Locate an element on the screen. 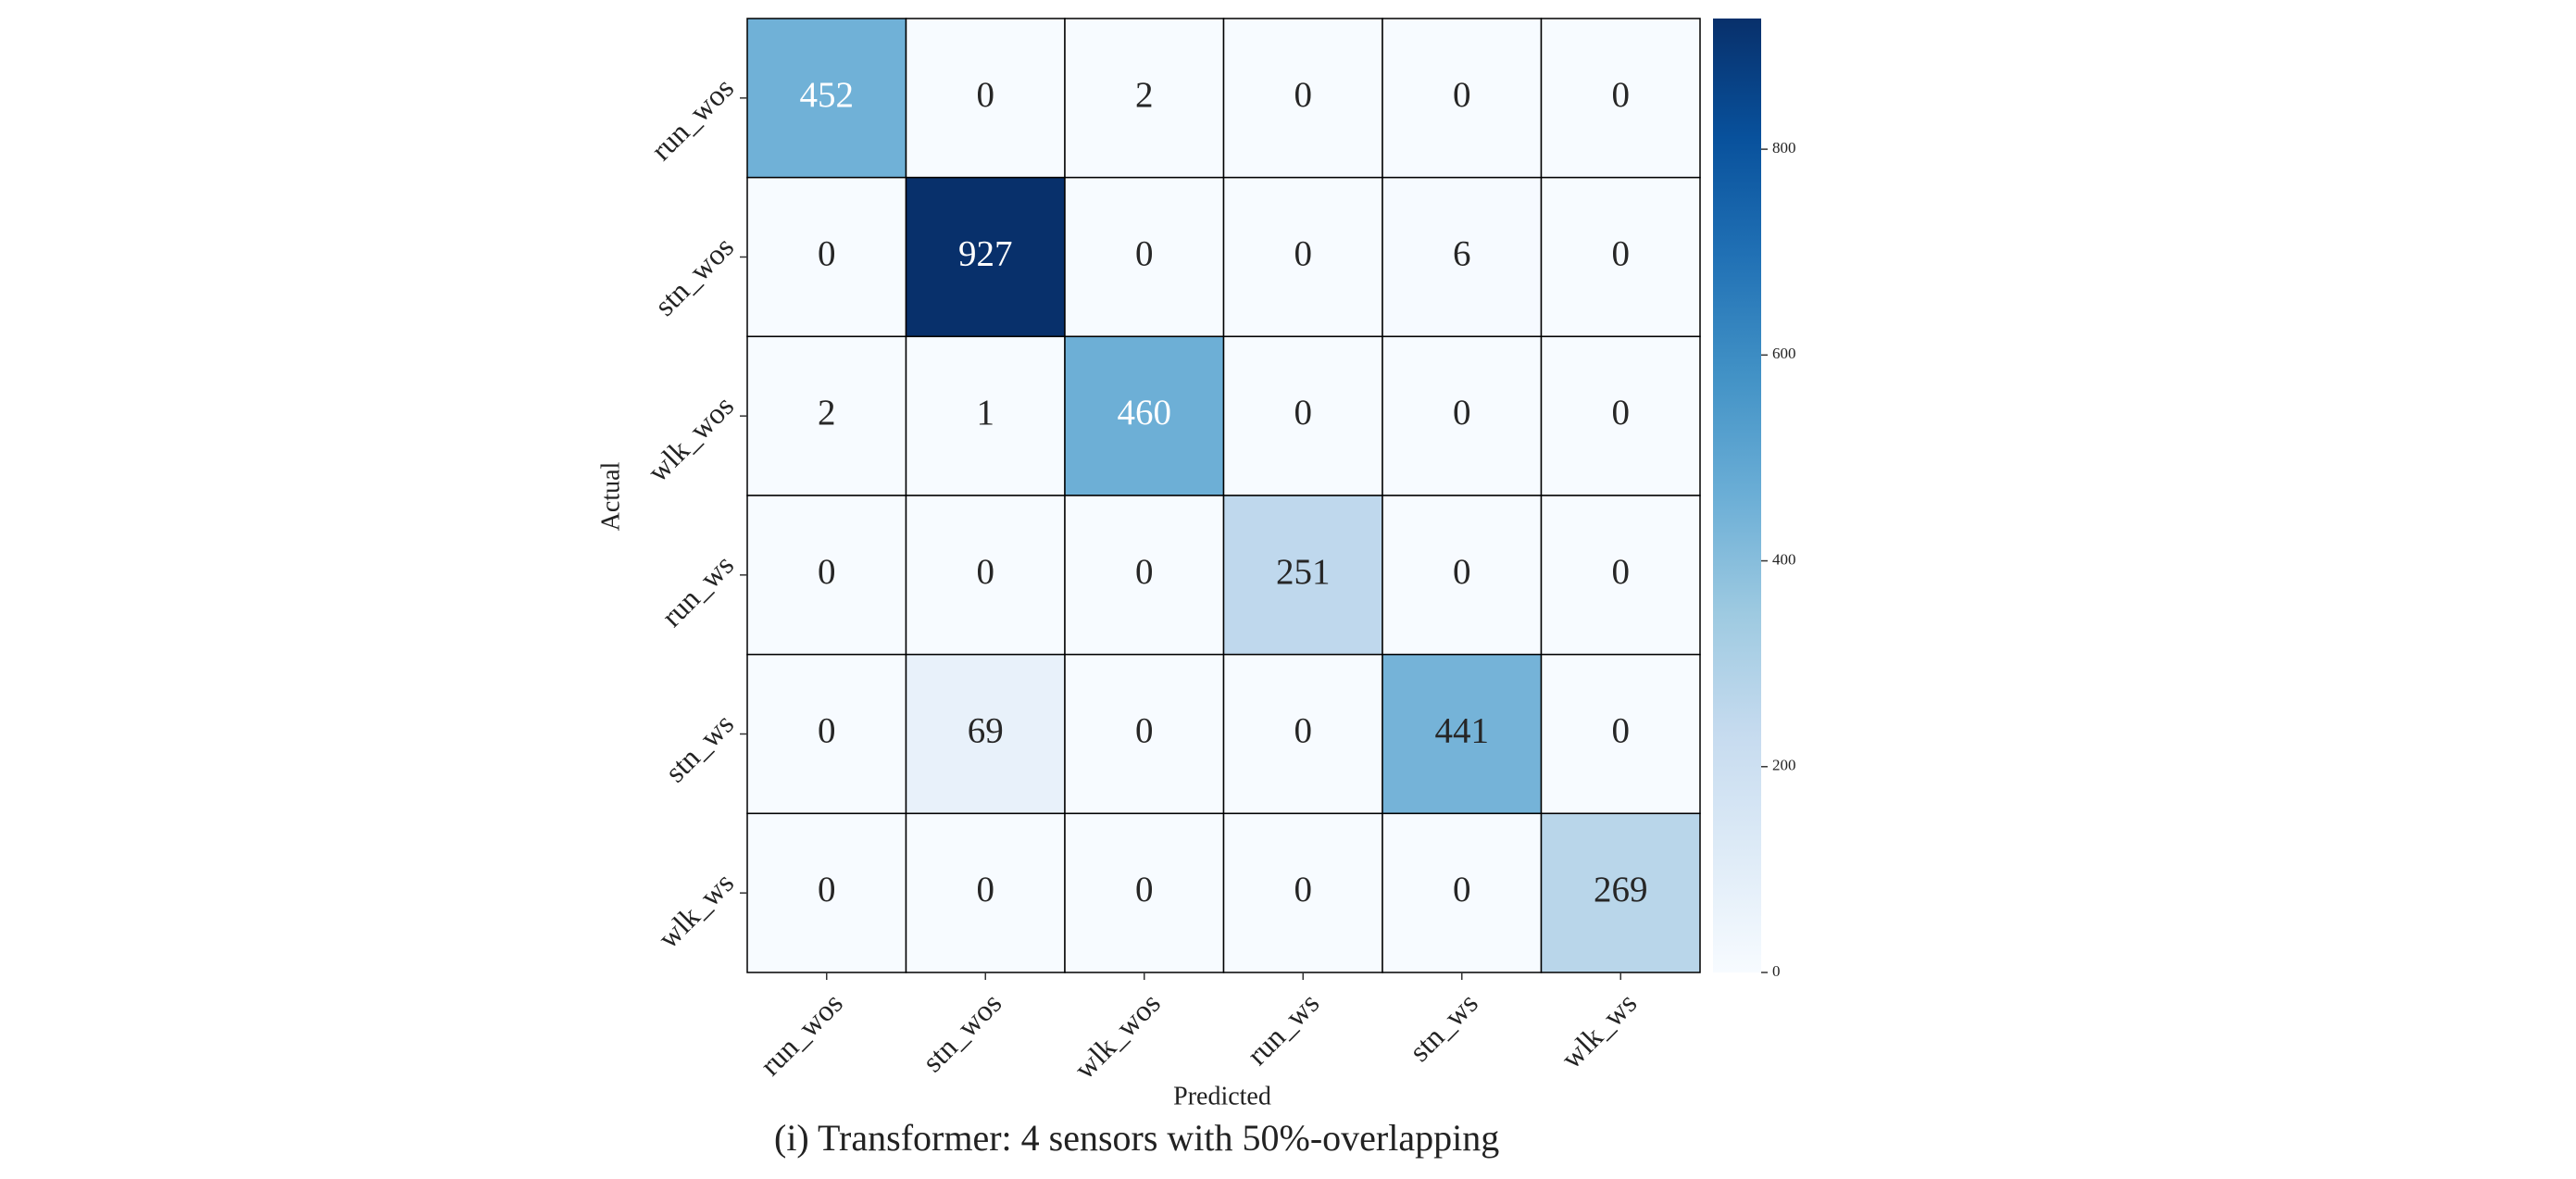 Image resolution: width=2576 pixels, height=1179 pixels. x-tick-label: wlk_wos is located at coordinates (1117, 1035).